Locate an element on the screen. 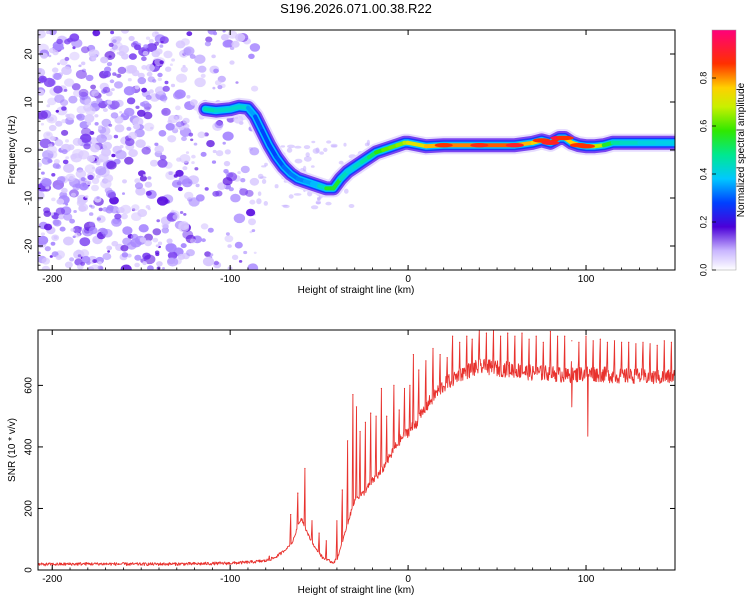 The height and width of the screenshot is (600, 750). doppler-trace is located at coordinates (435, 147).